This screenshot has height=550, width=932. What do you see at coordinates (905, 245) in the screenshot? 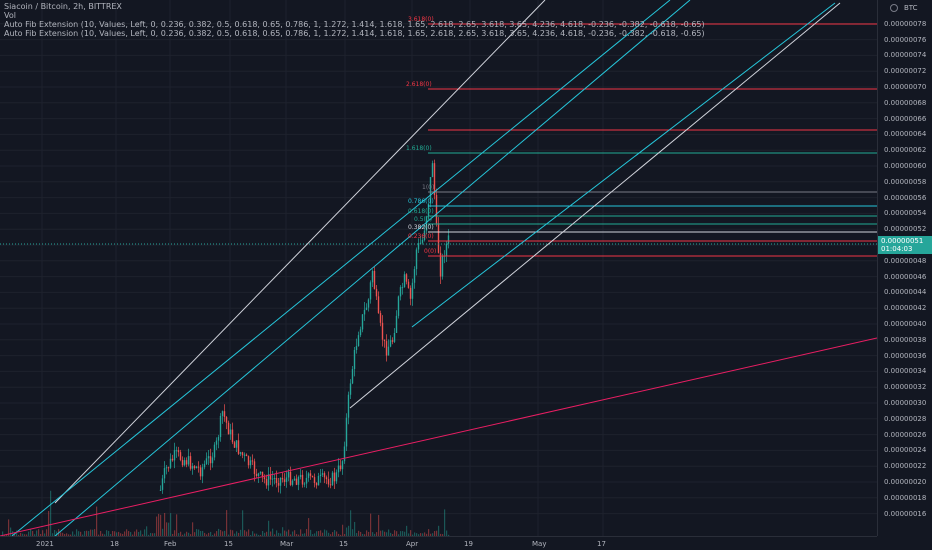
I see `last-price-tag: 0.00000051 01:04:03` at bounding box center [905, 245].